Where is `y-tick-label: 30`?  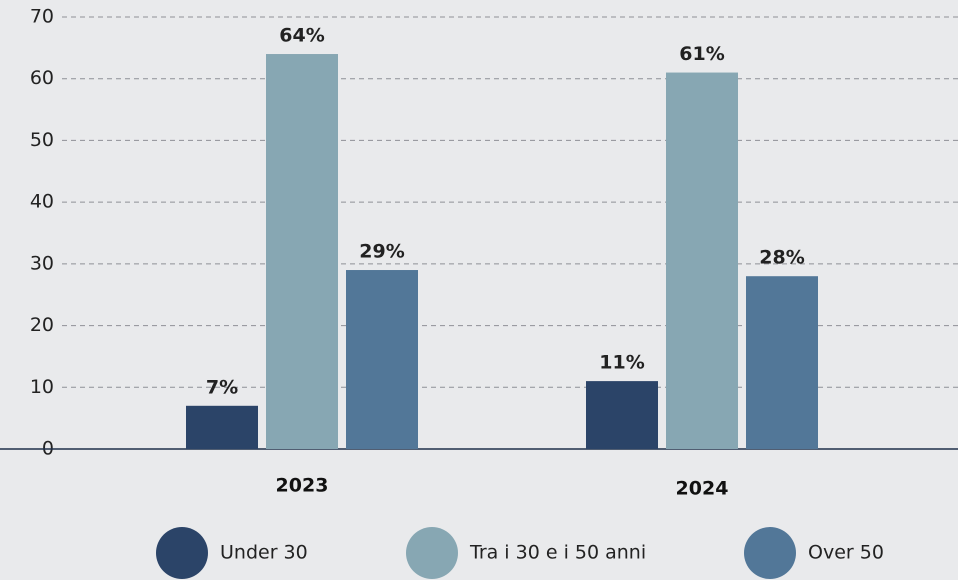 y-tick-label: 30 is located at coordinates (42, 263).